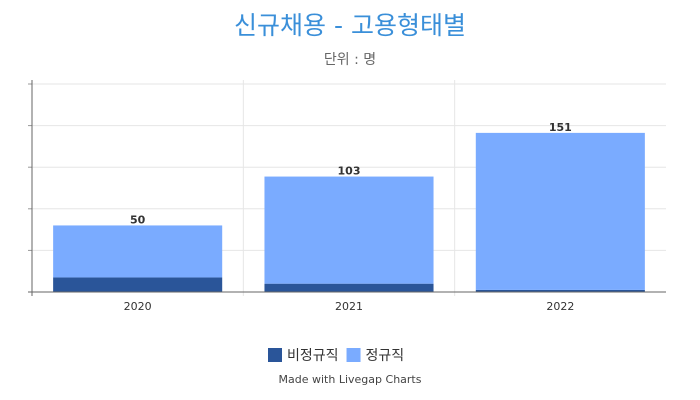 The image size is (700, 400). I want to click on data-label: 50, so click(138, 219).